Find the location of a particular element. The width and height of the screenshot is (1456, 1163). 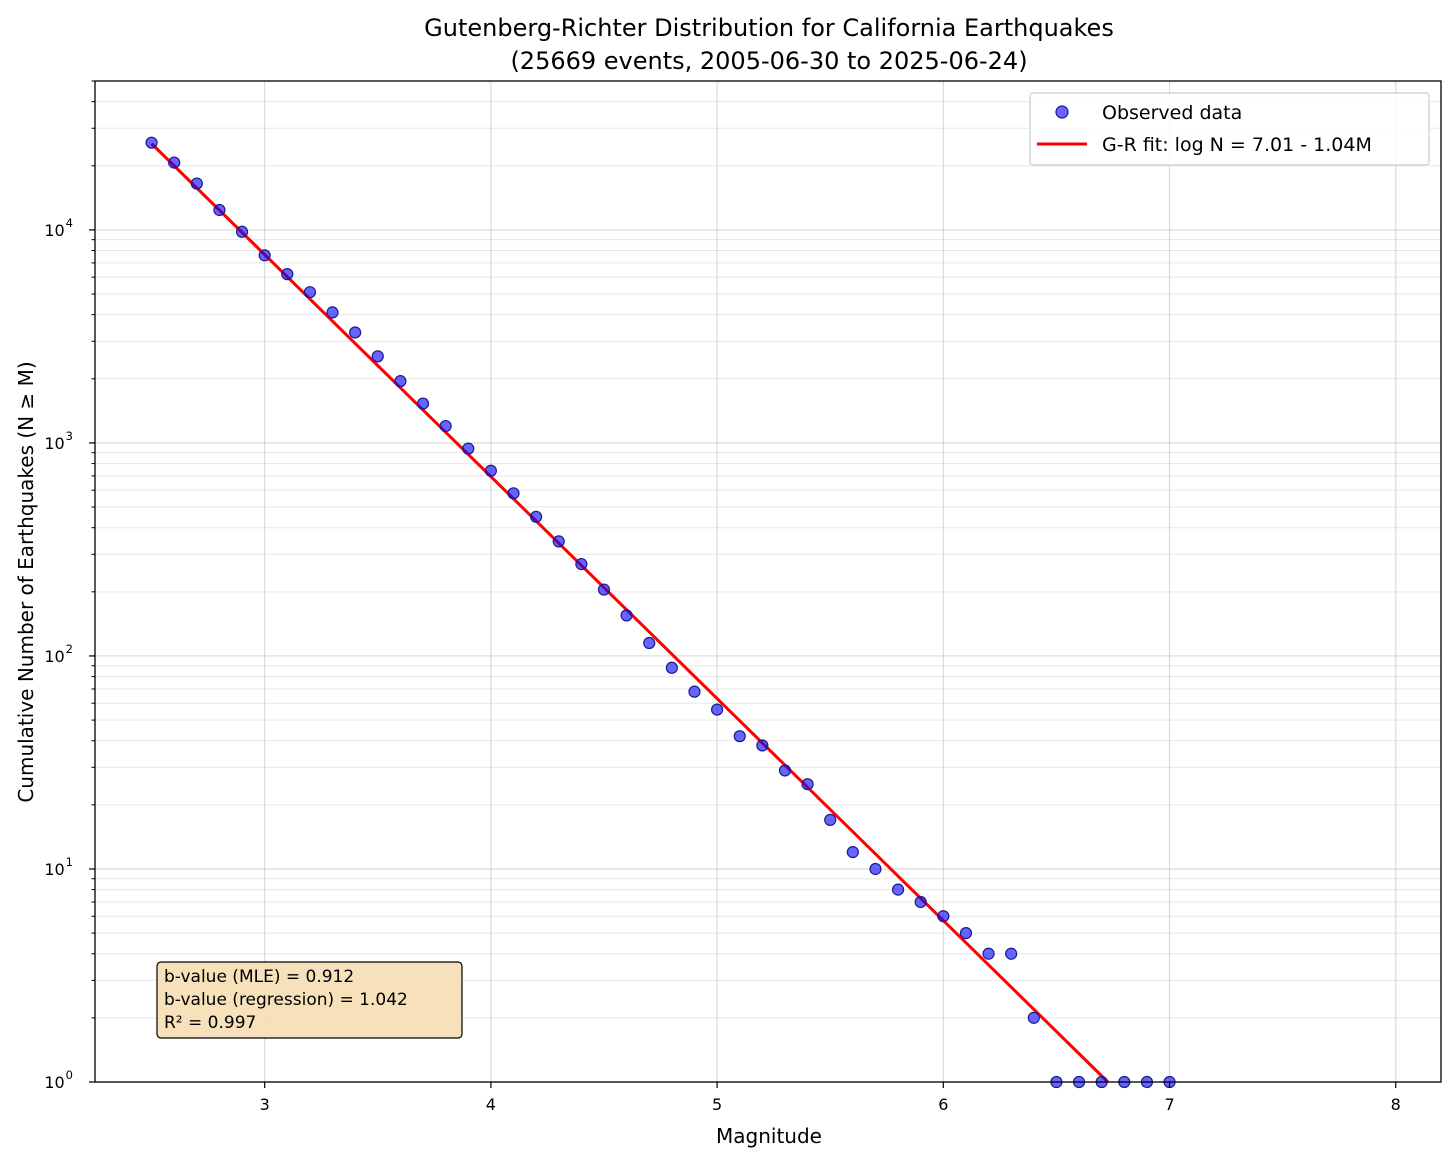

y-tick-label: 10³ is located at coordinates (58, 441).